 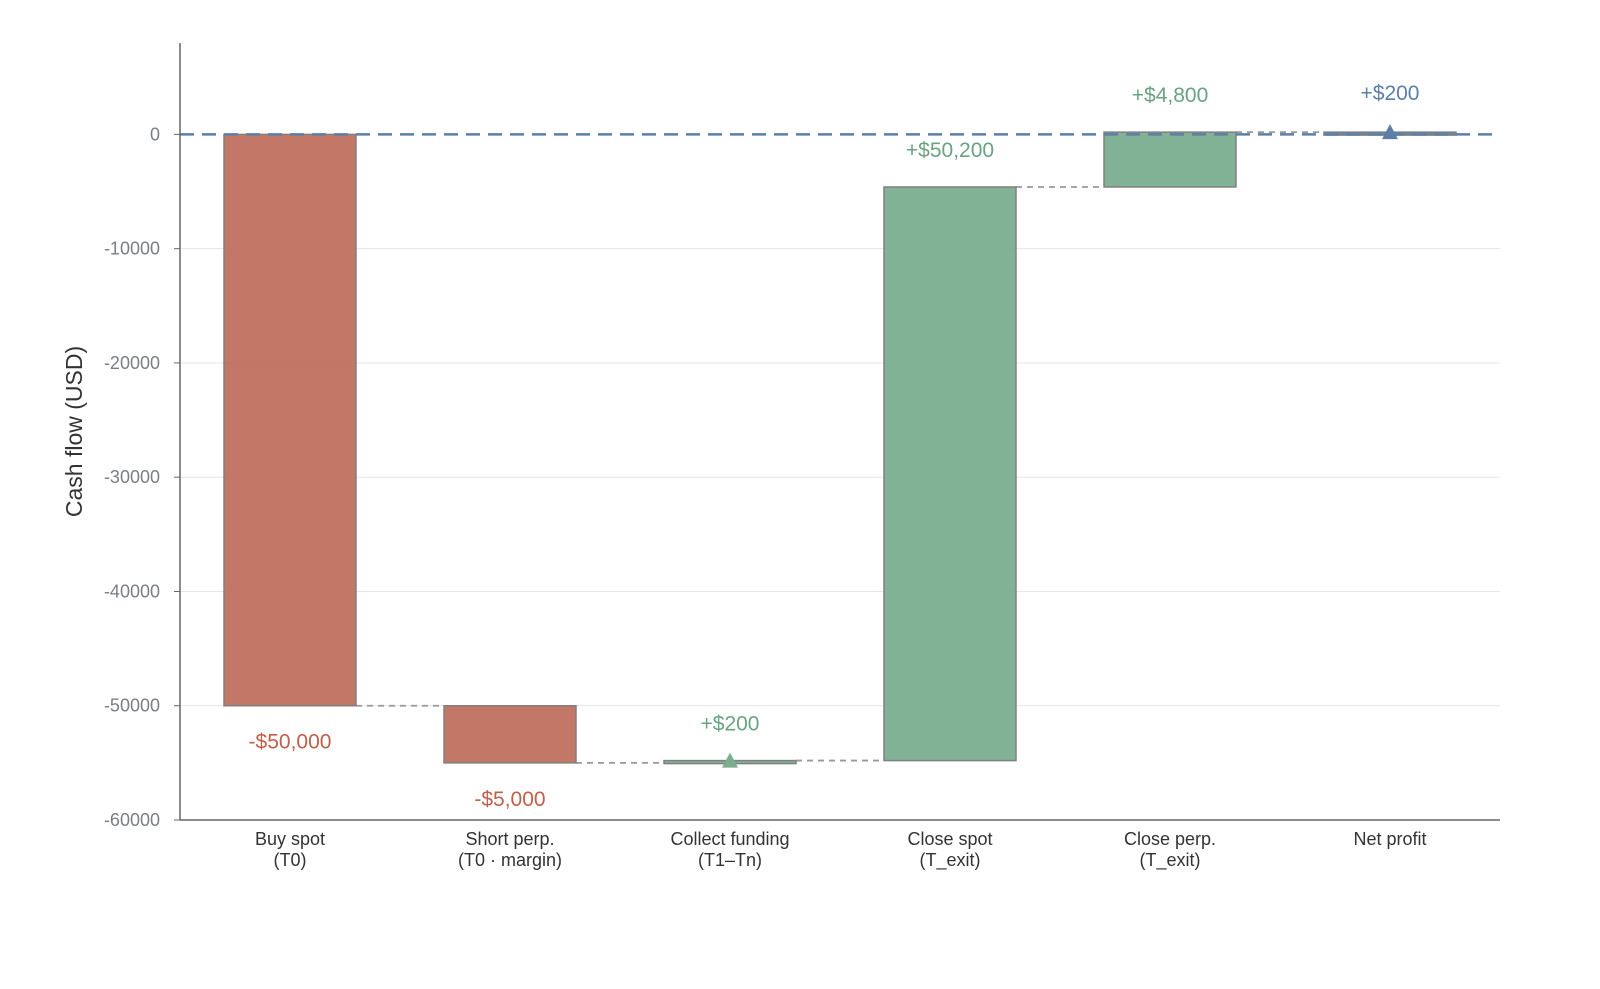 I want to click on y-tick-label: -20000, so click(x=132, y=363).